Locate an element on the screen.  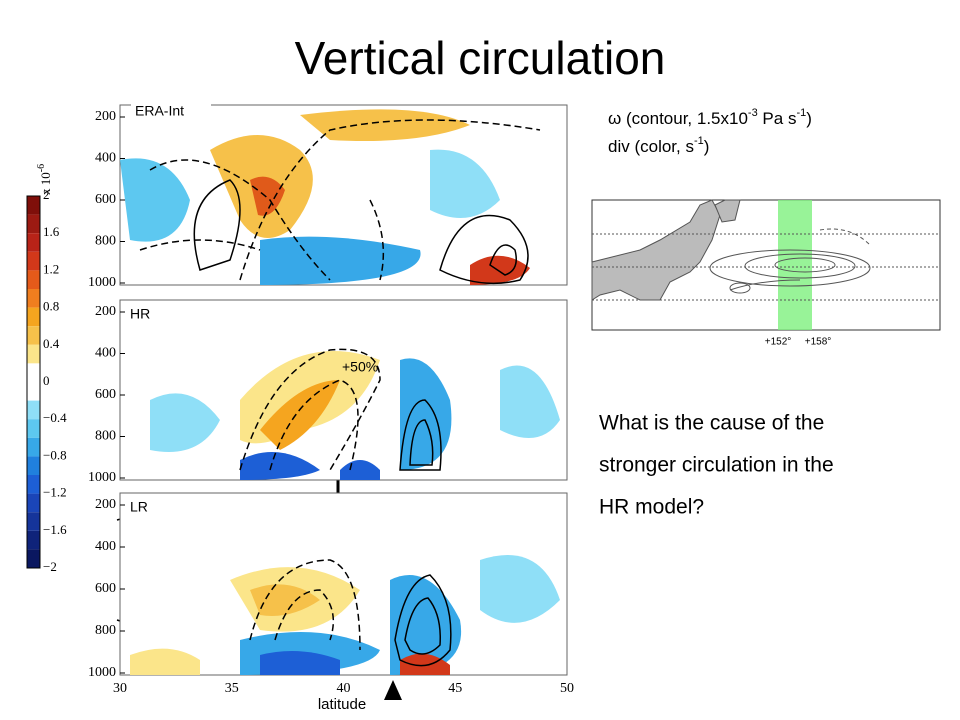
panel-label: HR is located at coordinates (140, 314).